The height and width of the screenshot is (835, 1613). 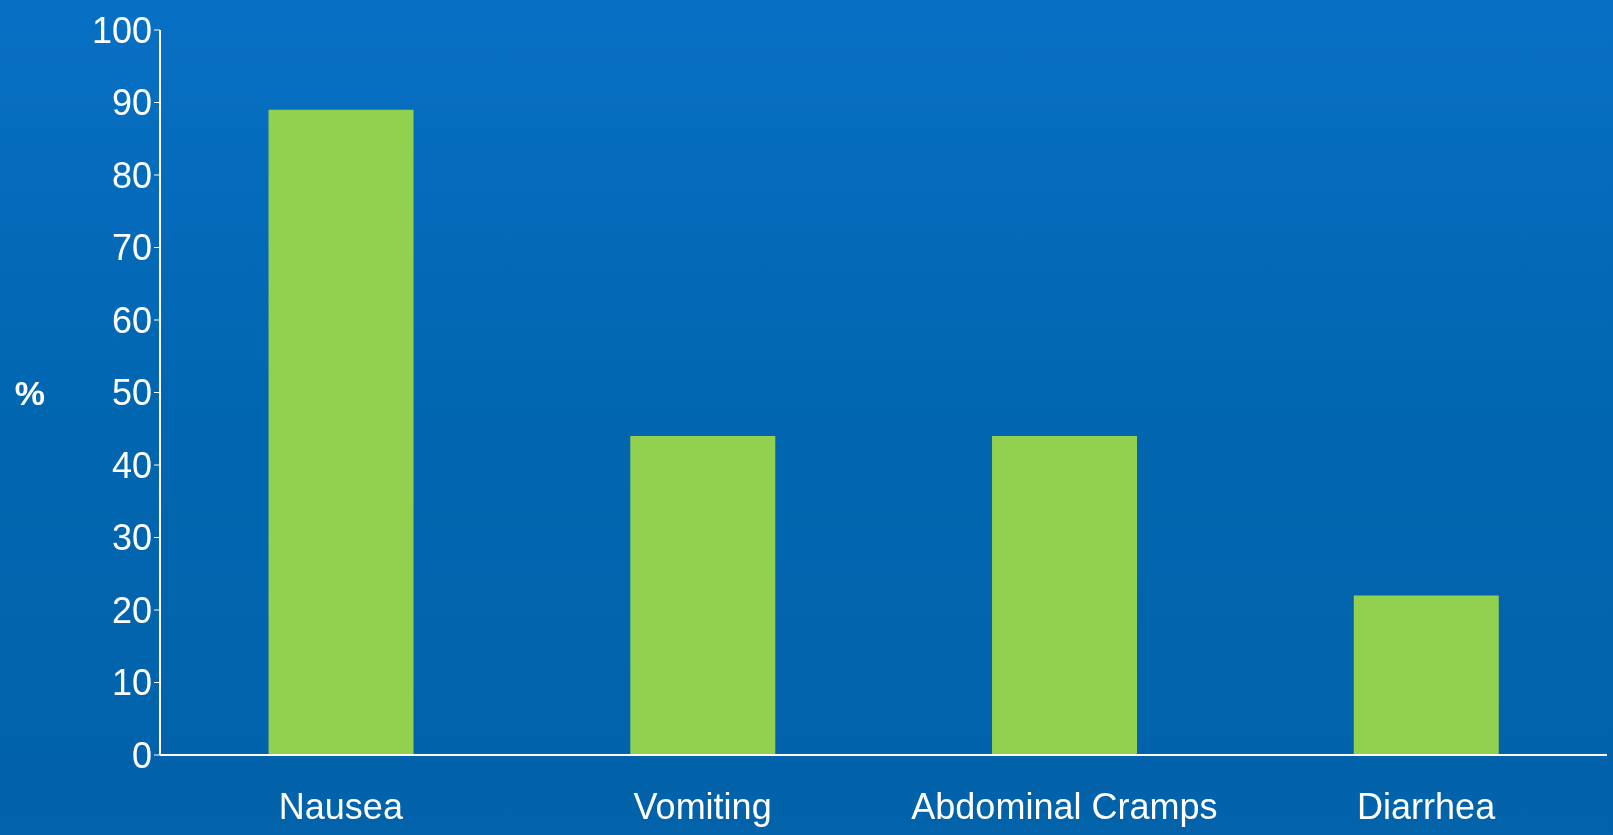 What do you see at coordinates (141, 755) in the screenshot?
I see `y-tick-label: 0` at bounding box center [141, 755].